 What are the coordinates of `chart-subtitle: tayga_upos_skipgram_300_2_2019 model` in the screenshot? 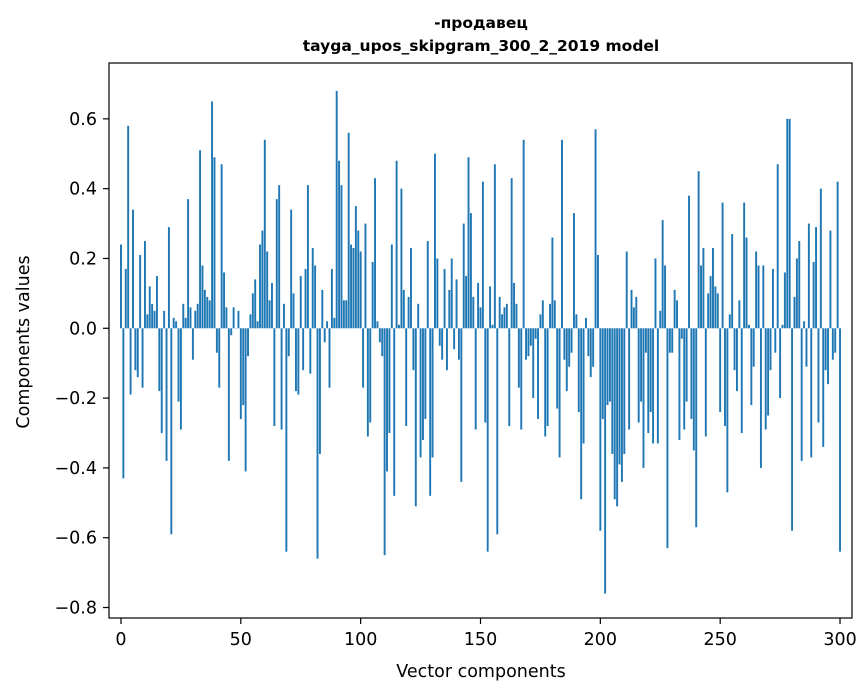 It's located at (481, 46).